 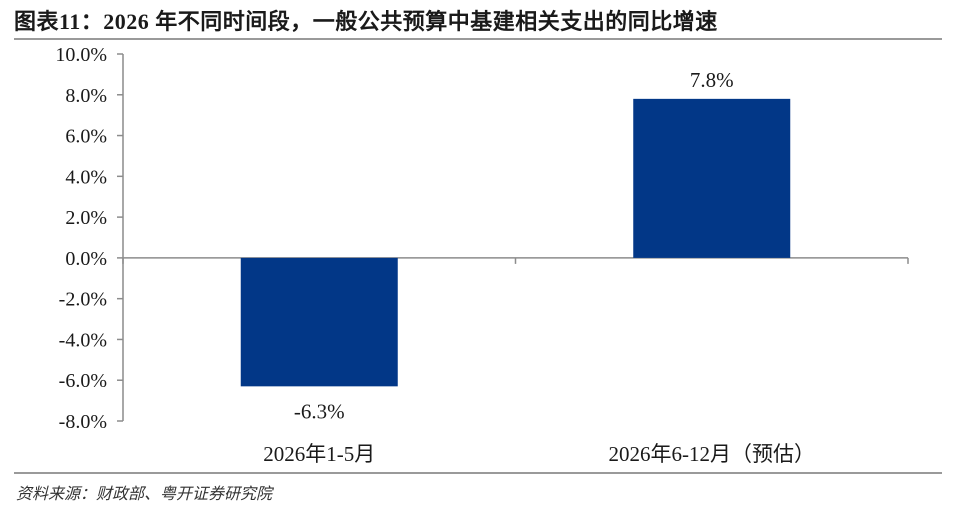 I want to click on y-tick-label: 6.0%, so click(x=86, y=137).